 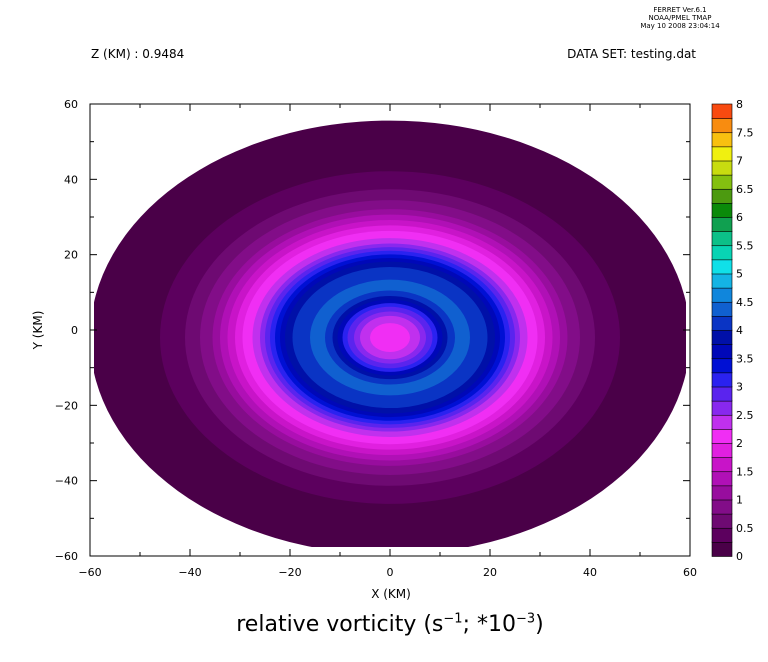 I want to click on stamp-date: May 10 2008 23:04:14, so click(x=680, y=26).